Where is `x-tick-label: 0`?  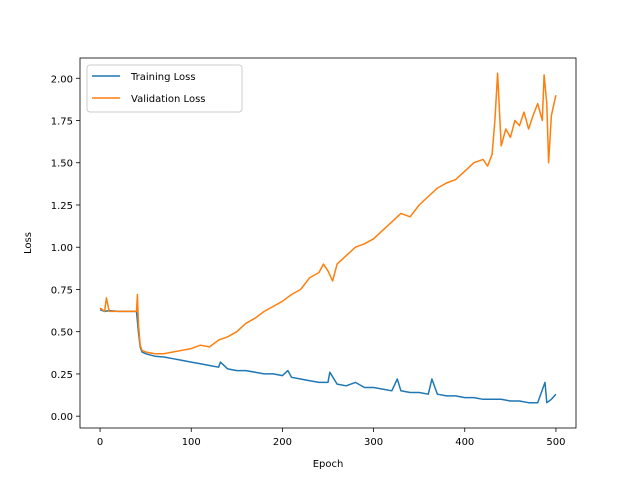
x-tick-label: 0 is located at coordinates (100, 442).